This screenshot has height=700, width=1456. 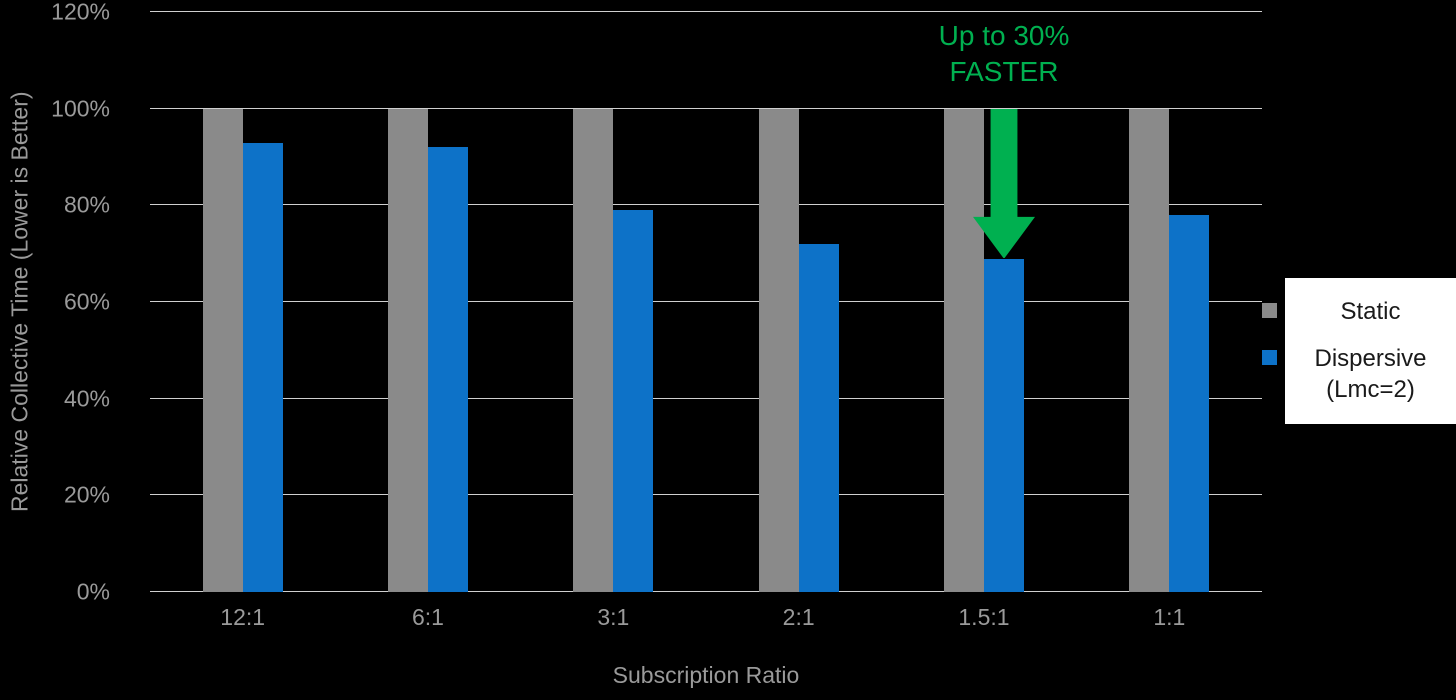 What do you see at coordinates (86, 204) in the screenshot?
I see `y-tick-label: 80%` at bounding box center [86, 204].